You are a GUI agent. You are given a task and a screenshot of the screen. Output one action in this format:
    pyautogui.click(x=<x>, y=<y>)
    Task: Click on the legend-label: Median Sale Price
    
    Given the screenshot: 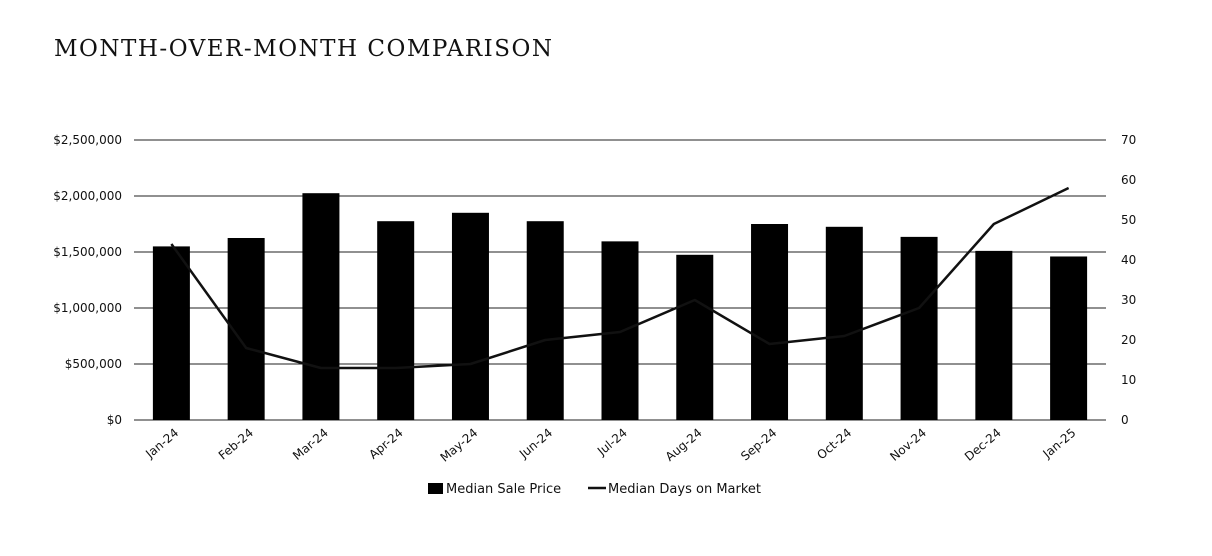 What is the action you would take?
    pyautogui.click(x=503, y=489)
    